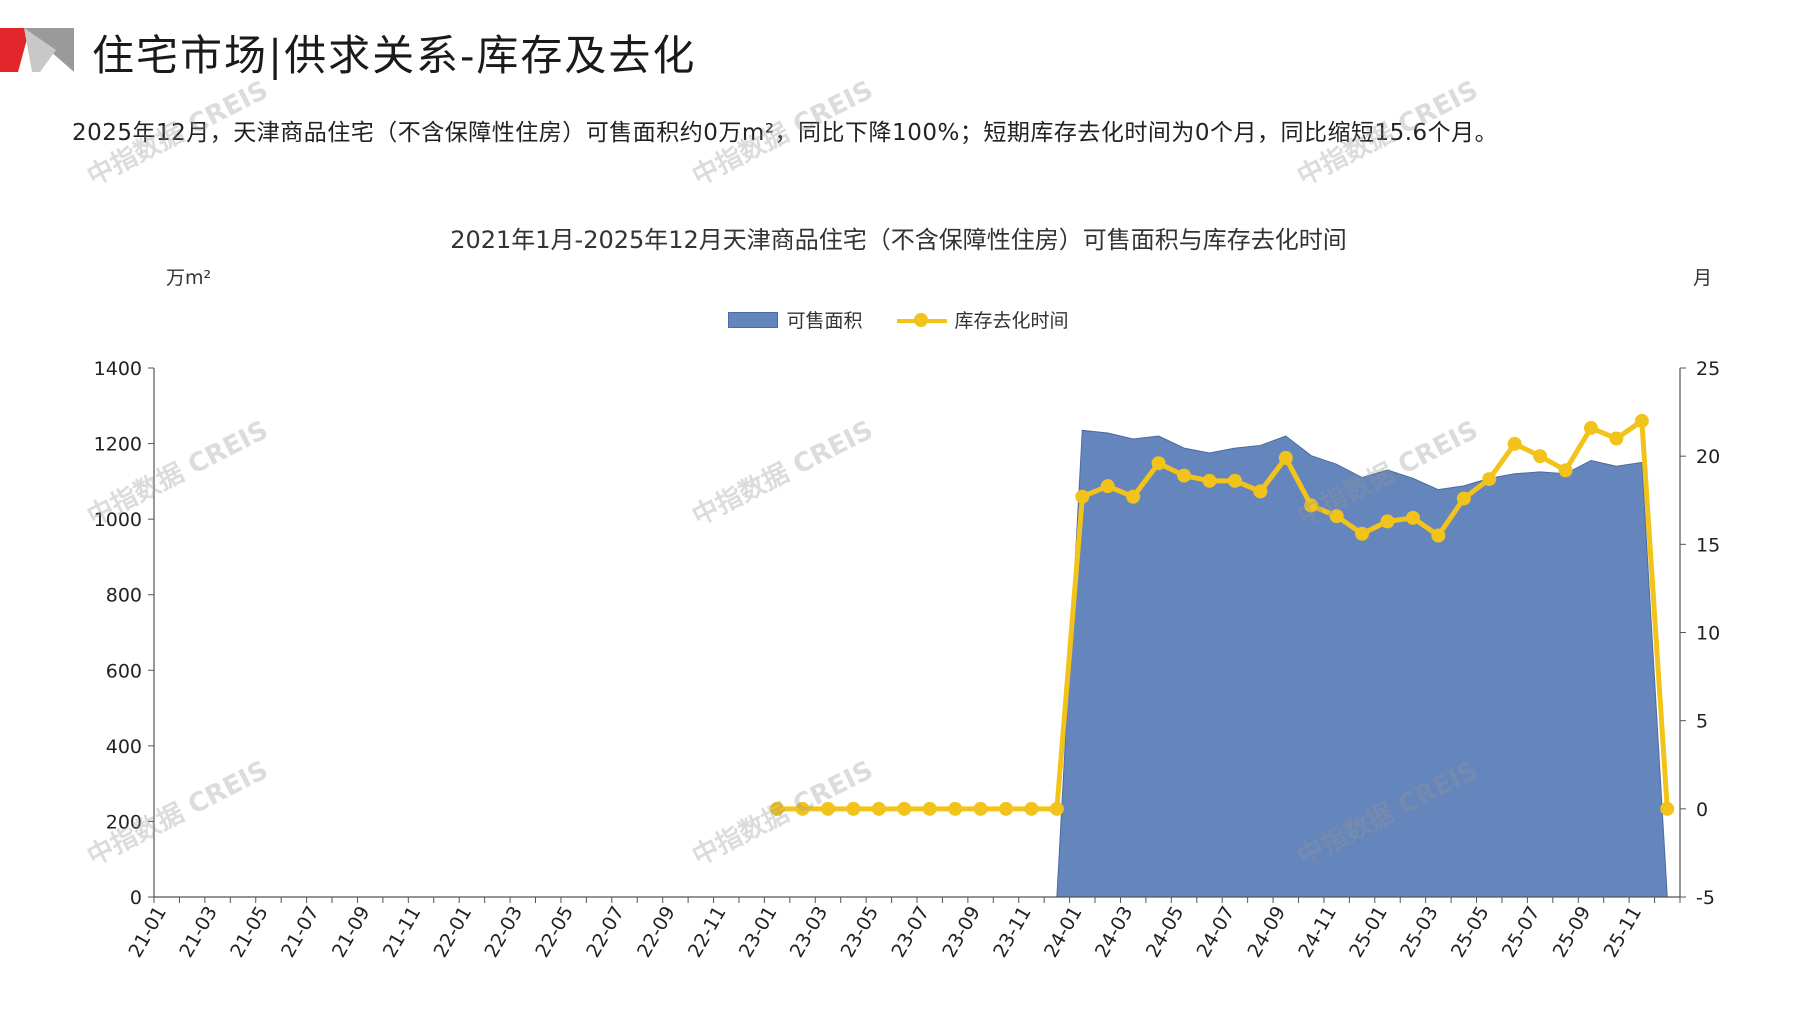 This screenshot has height=1010, width=1797. I want to click on x-tick-label: 22-03, so click(503, 932).